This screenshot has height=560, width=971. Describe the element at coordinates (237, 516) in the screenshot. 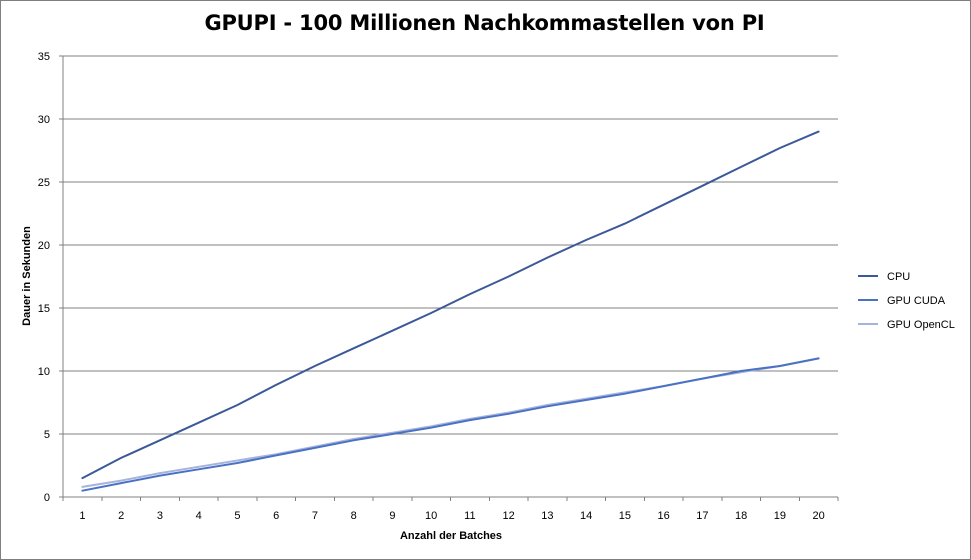

I see `x-tick-label: 5` at that location.